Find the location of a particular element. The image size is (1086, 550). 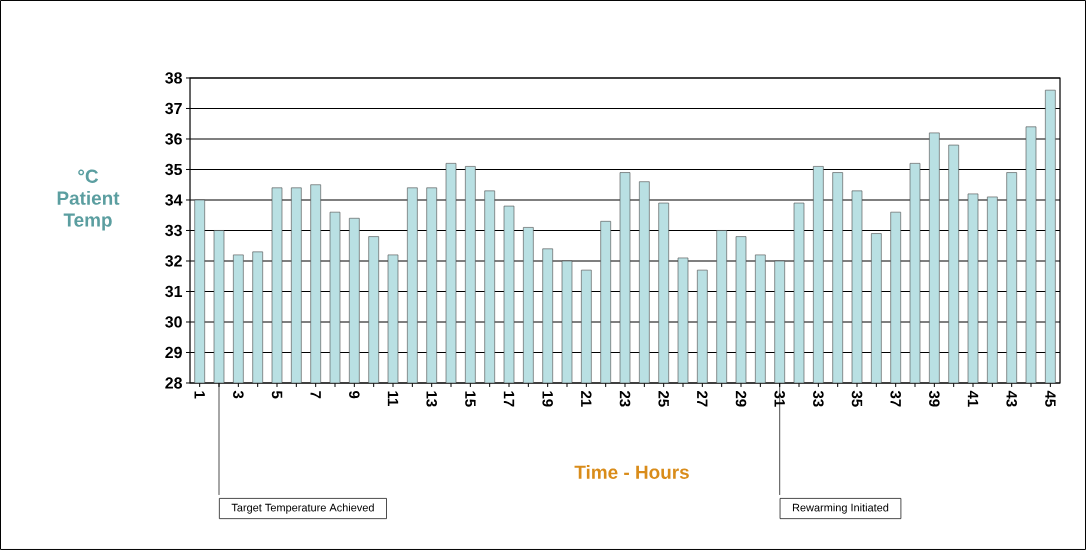

x-axis-title: Time - Hours is located at coordinates (631, 472).